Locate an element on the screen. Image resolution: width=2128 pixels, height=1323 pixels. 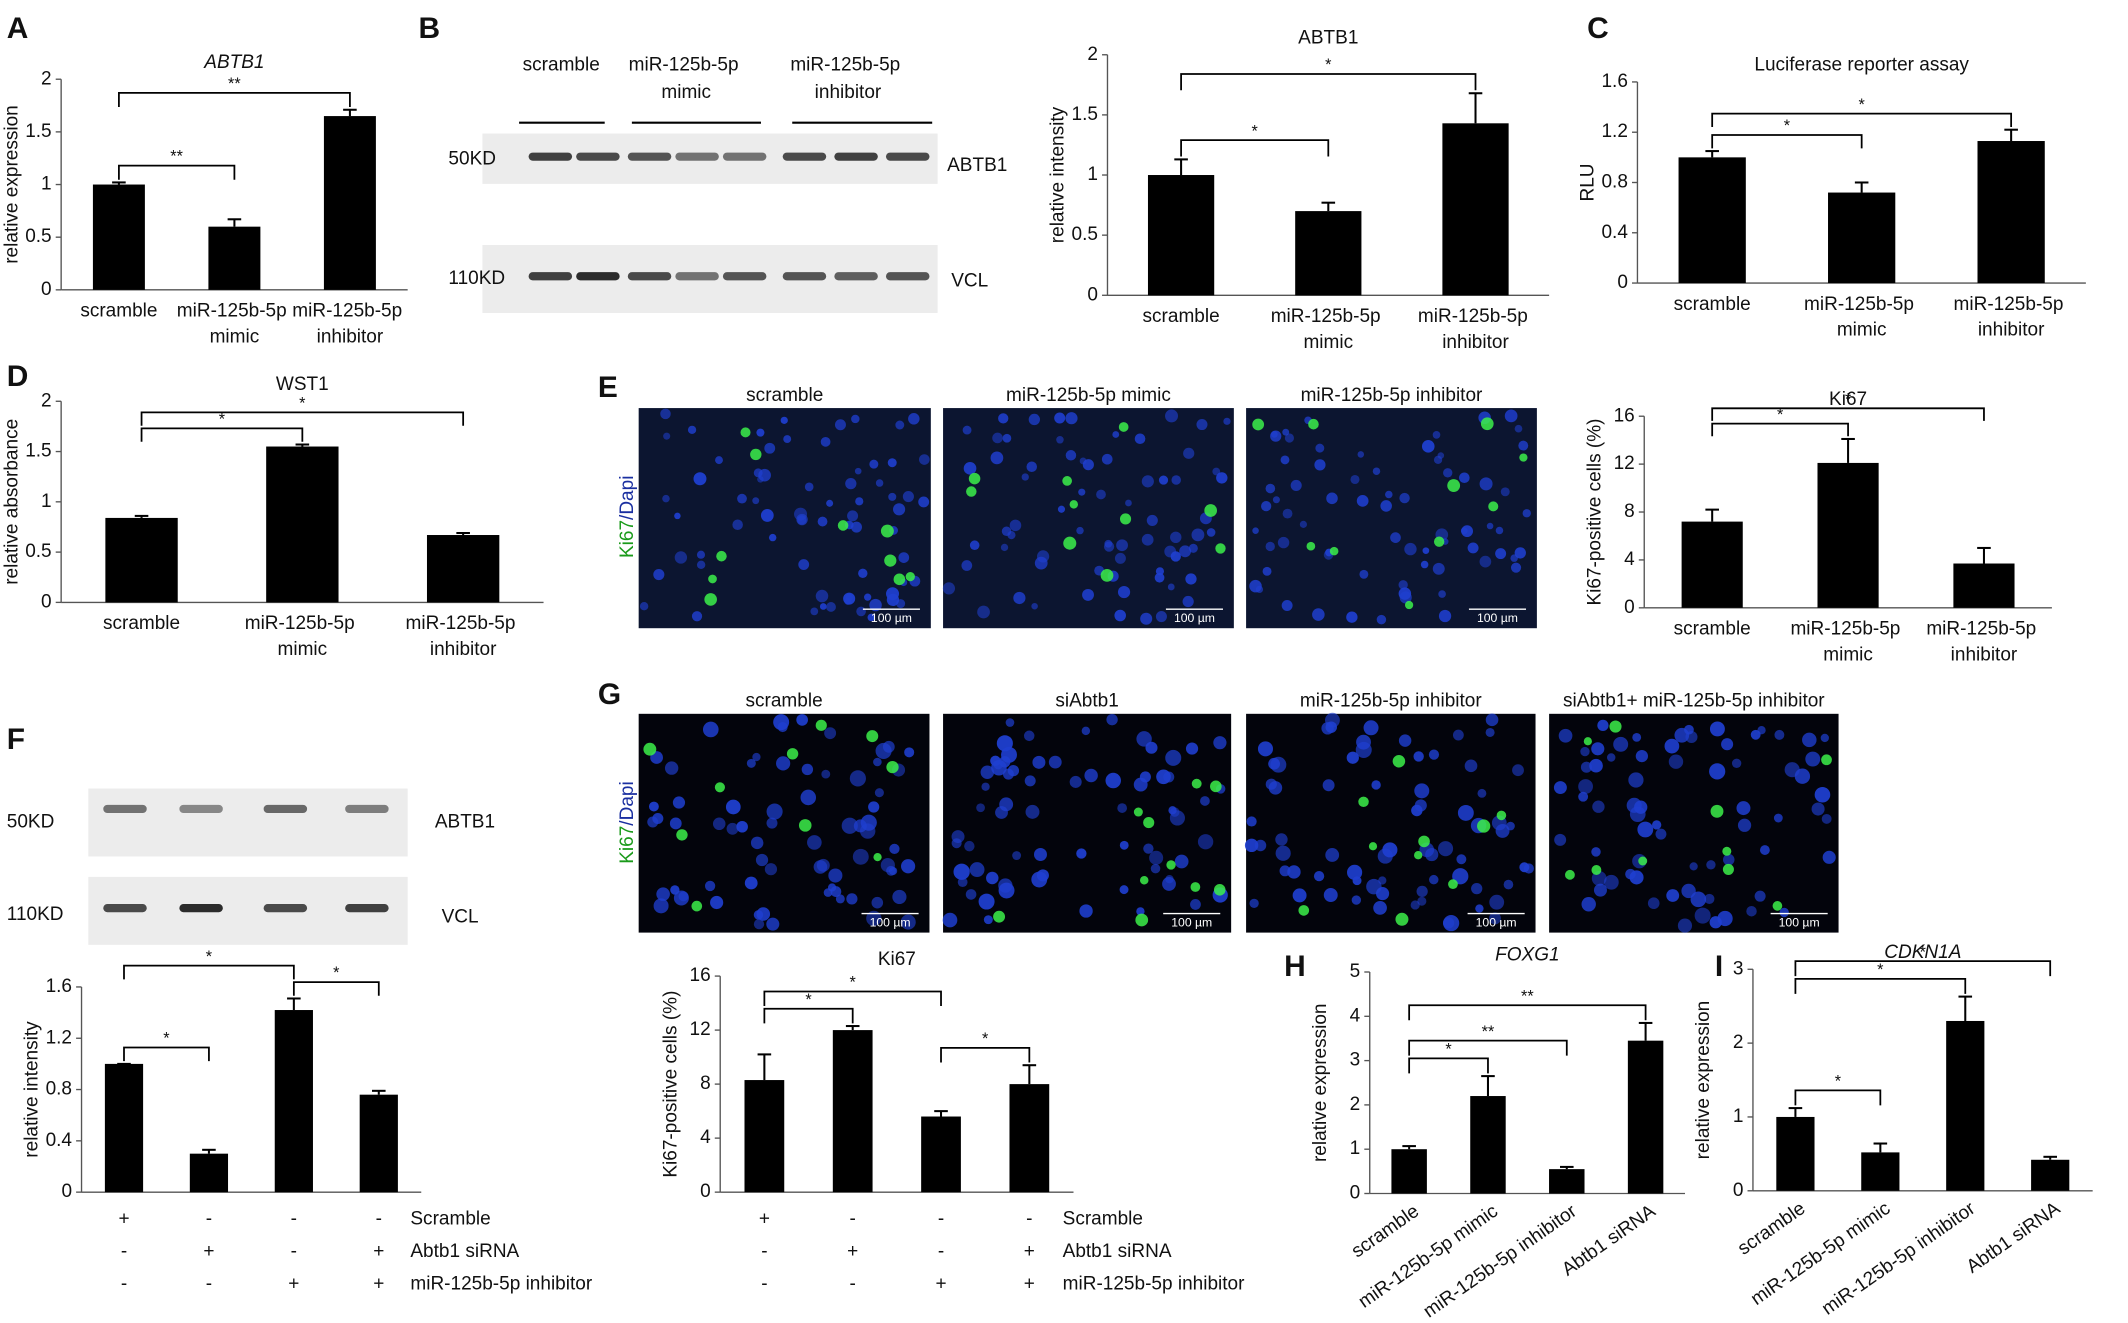
condition-name: Scramble is located at coordinates (1103, 1218).